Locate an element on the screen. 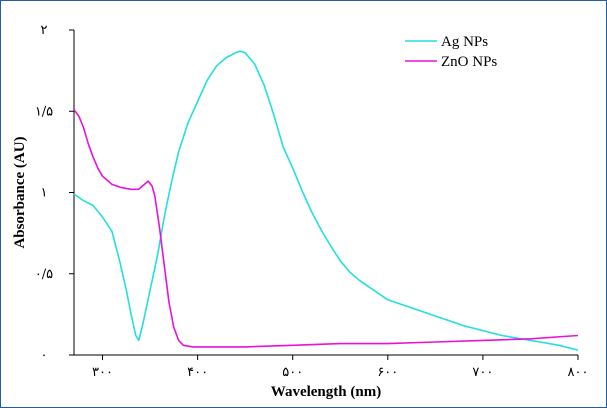 The image size is (607, 408). y-ticks: ۰ ۰/۵ ۱ ۱/۵ ۲ is located at coordinates (54, 193).